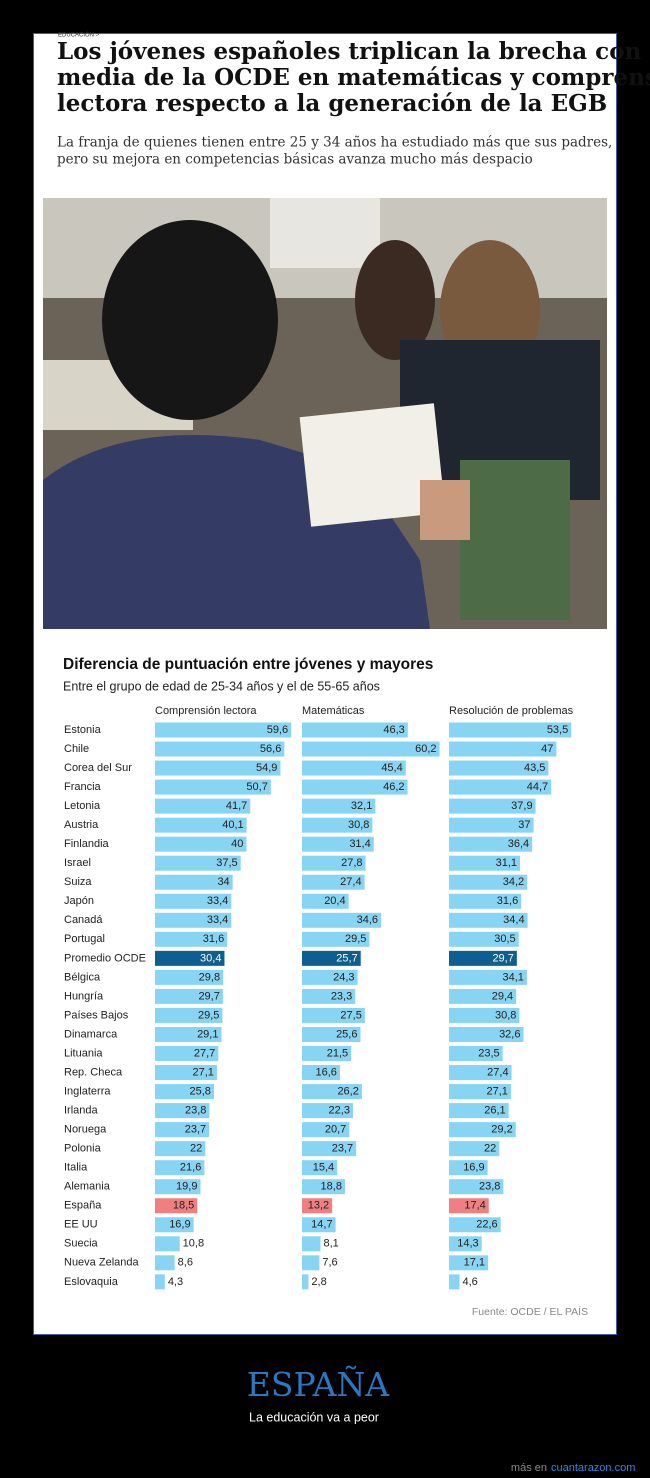 The width and height of the screenshot is (650, 1478). Describe the element at coordinates (355, 939) in the screenshot. I see `value-label: 29,5` at that location.